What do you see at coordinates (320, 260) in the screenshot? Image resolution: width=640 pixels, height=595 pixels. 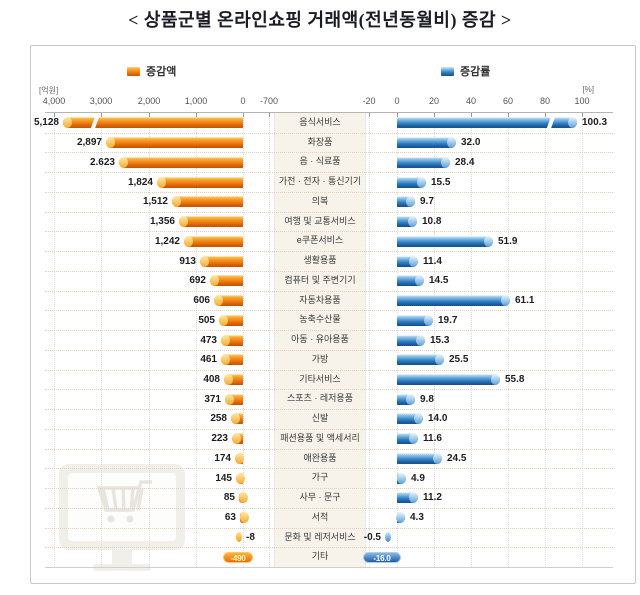 I see `category-label: 생활용품` at bounding box center [320, 260].